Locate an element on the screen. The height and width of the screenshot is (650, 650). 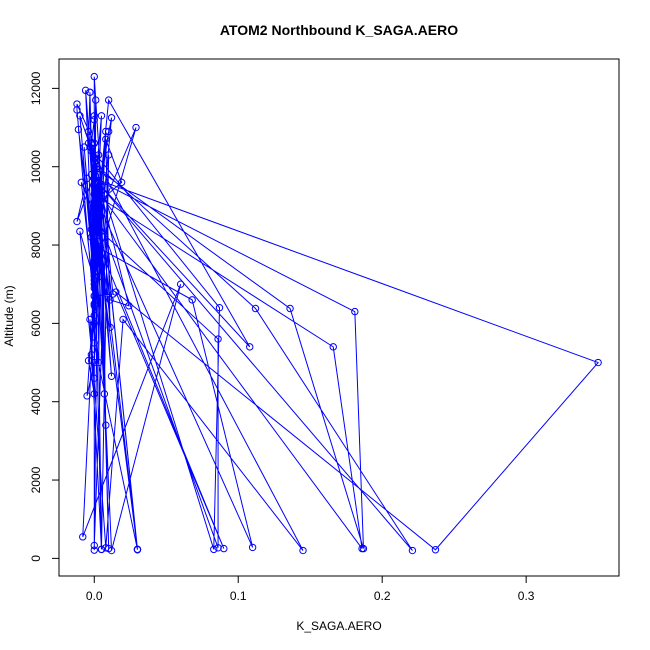
y-axis: 0 2000 4000 6000 8000 10000 12000 is located at coordinates (44, 316).